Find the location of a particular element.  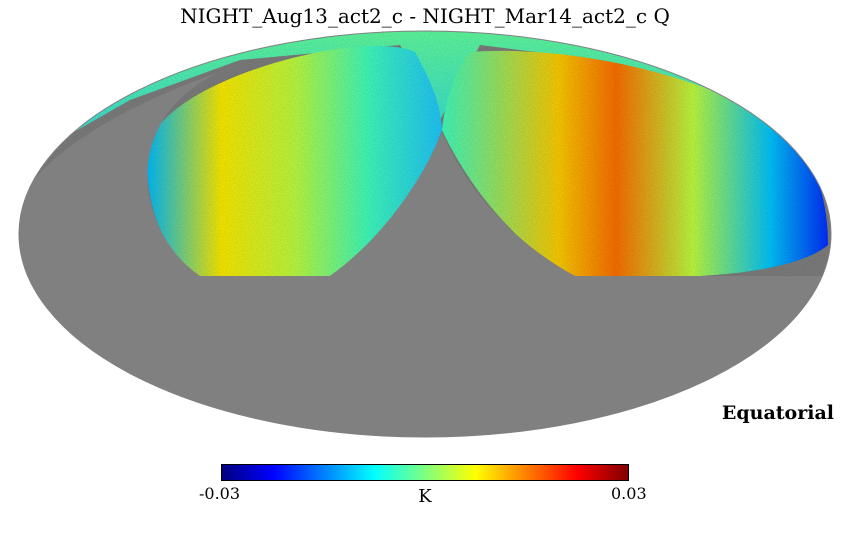

colorbar-unit-label: K is located at coordinates (425, 496).